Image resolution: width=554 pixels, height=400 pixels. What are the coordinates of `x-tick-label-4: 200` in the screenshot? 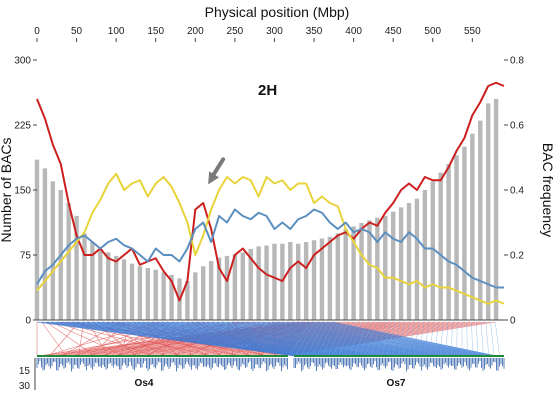 It's located at (195, 31).